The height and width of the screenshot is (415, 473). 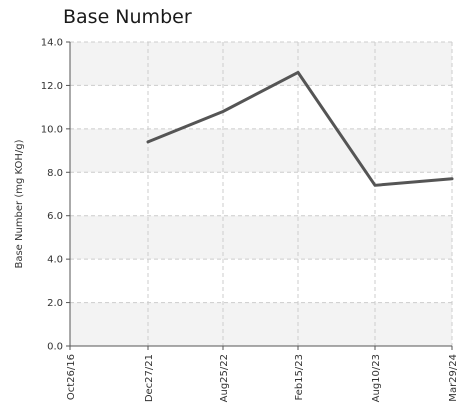 What do you see at coordinates (52, 86) in the screenshot?
I see `y-tick-label: 12.0` at bounding box center [52, 86].